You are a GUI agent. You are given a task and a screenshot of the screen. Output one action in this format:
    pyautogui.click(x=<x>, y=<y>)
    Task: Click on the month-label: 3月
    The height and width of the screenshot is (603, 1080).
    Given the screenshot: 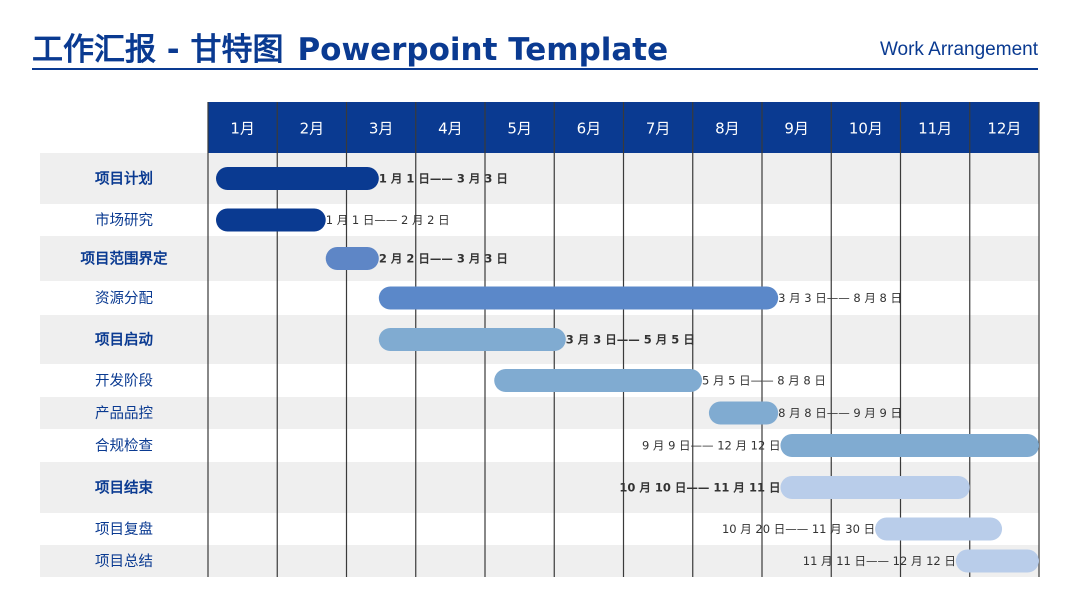 What is the action you would take?
    pyautogui.click(x=381, y=129)
    